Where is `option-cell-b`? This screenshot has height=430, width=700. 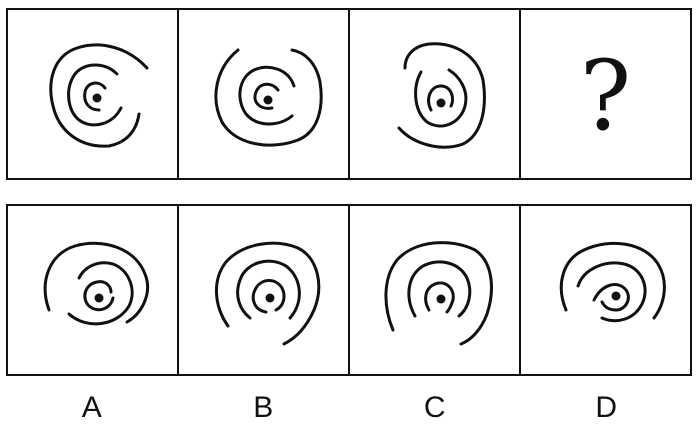
option-cell-b is located at coordinates (264, 290).